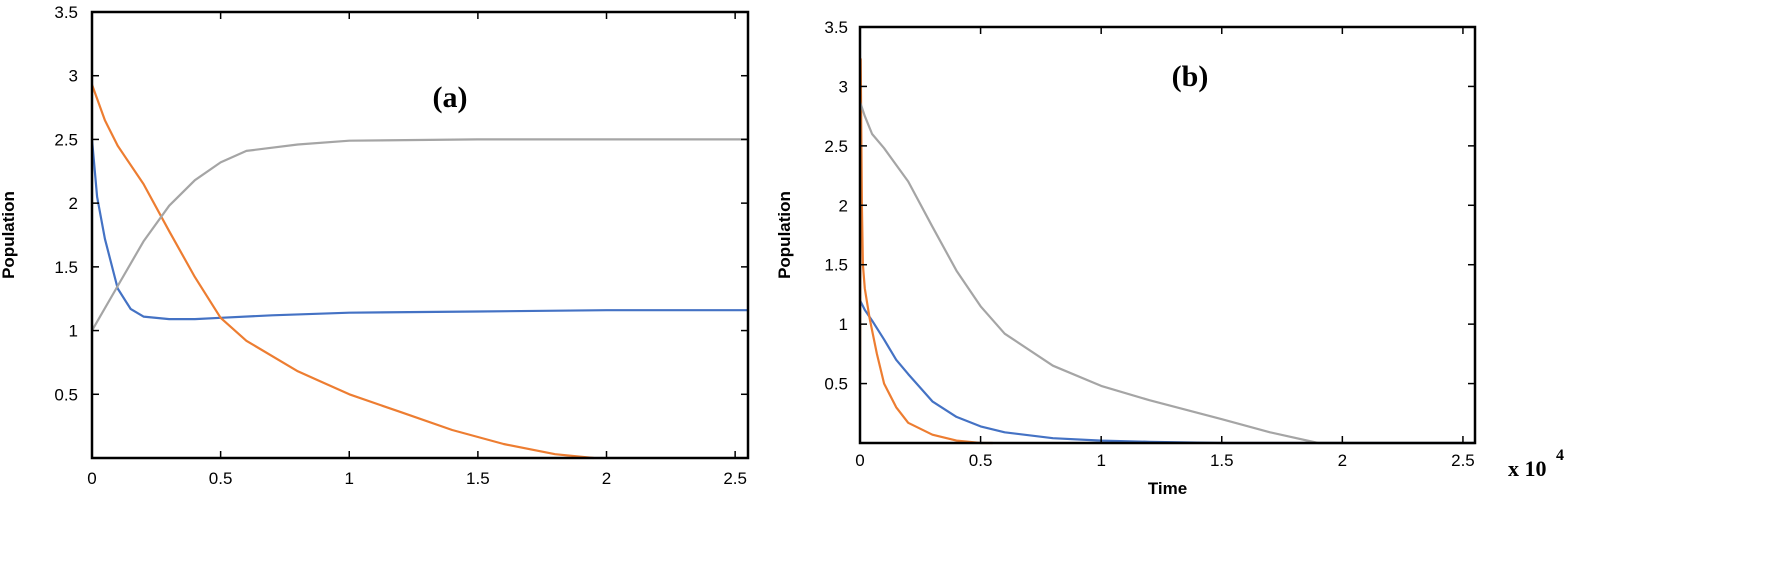 Image resolution: width=1770 pixels, height=563 pixels. Describe the element at coordinates (450, 97) in the screenshot. I see `panel-label: (a)` at that location.